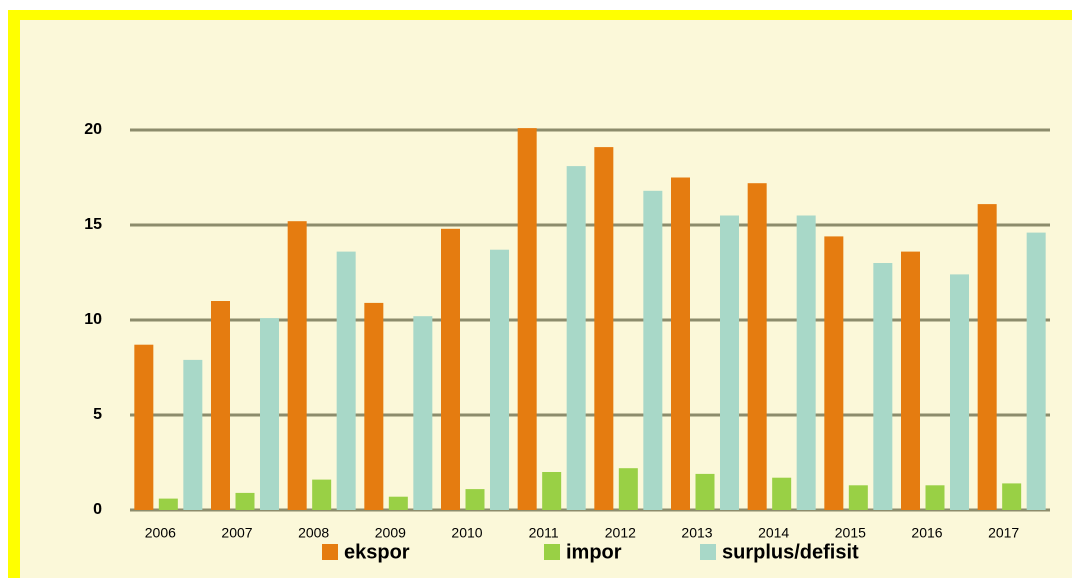 This screenshot has height=578, width=1072. What do you see at coordinates (620, 533) in the screenshot?
I see `x-tick-label: 2012` at bounding box center [620, 533].